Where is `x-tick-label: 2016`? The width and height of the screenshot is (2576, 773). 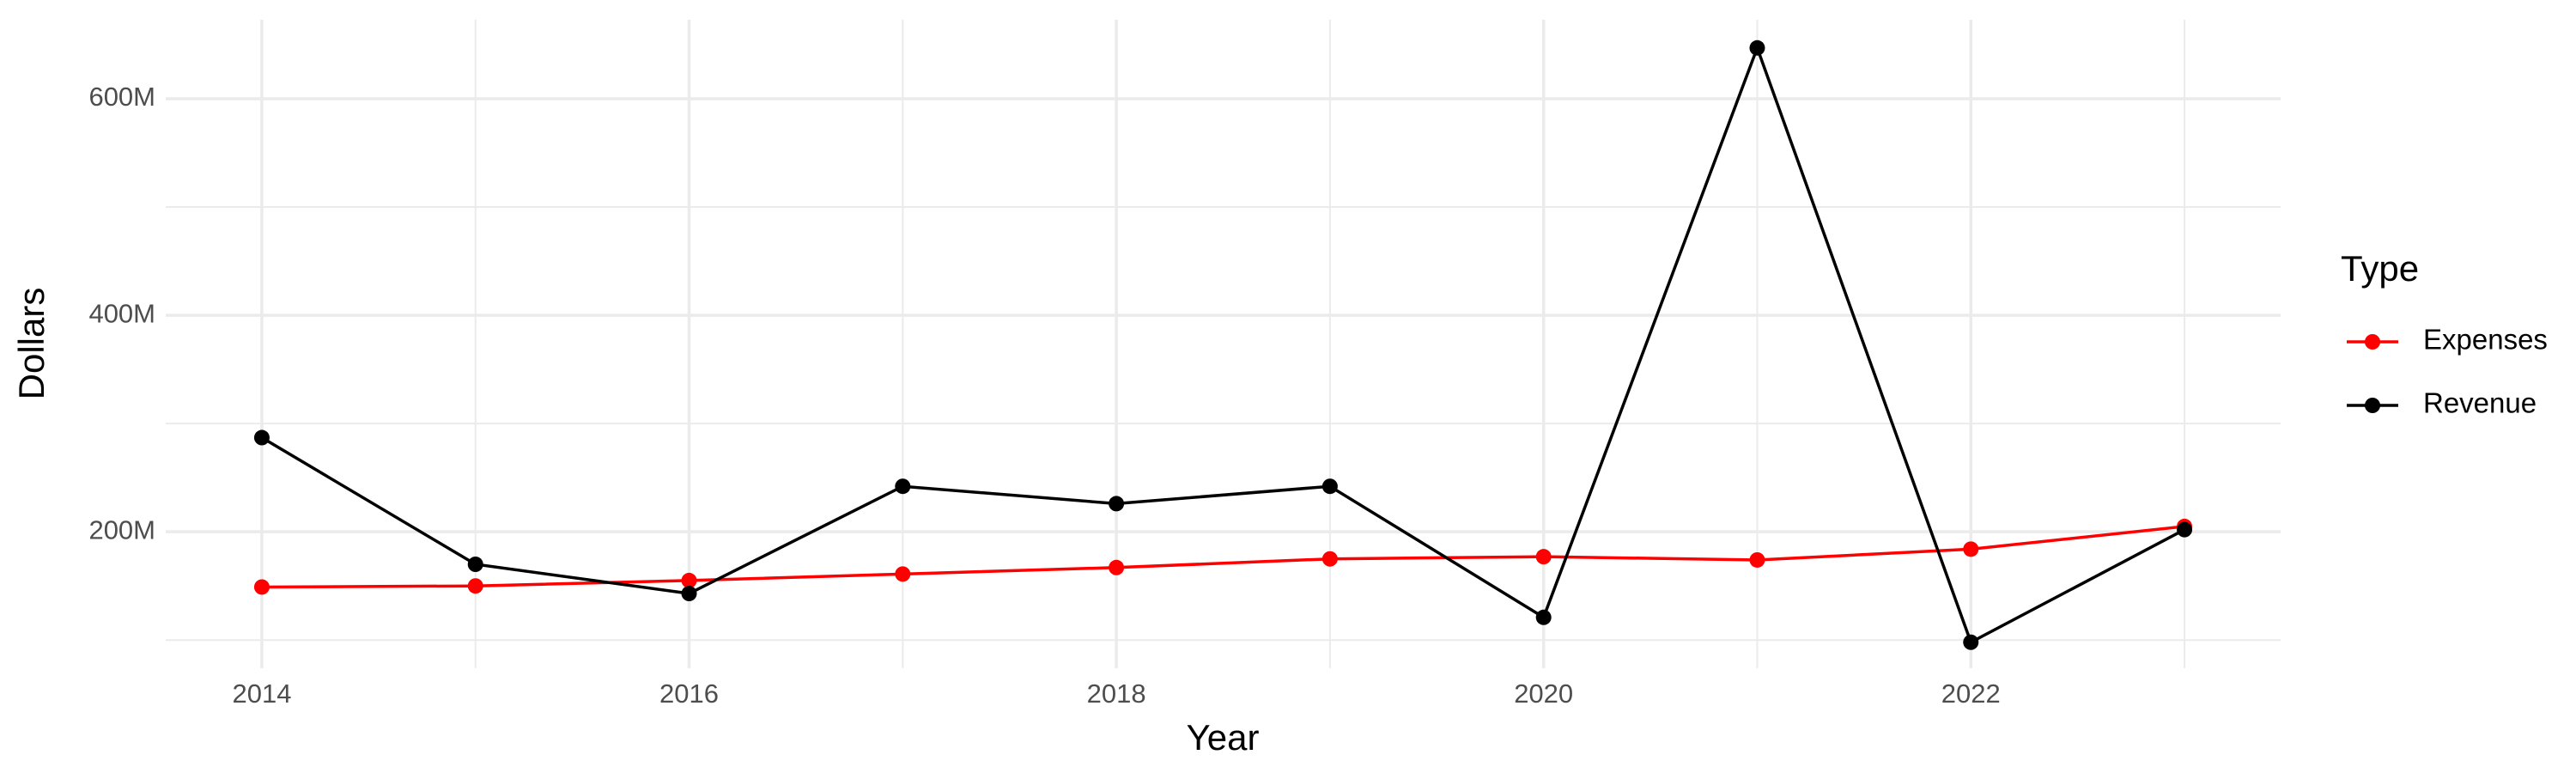
x-tick-label: 2016 is located at coordinates (689, 694).